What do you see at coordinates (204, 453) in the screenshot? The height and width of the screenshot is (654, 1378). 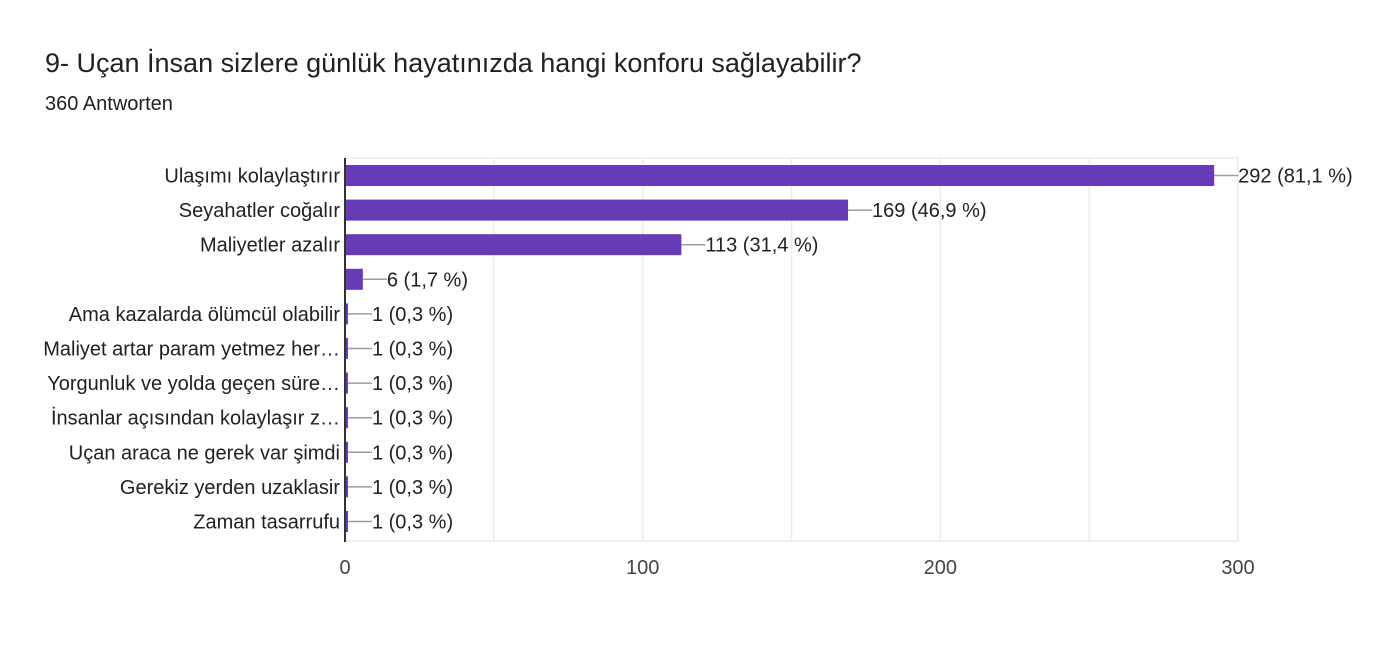 I see `category-label: Uçan araca ne gerek var şimdi` at bounding box center [204, 453].